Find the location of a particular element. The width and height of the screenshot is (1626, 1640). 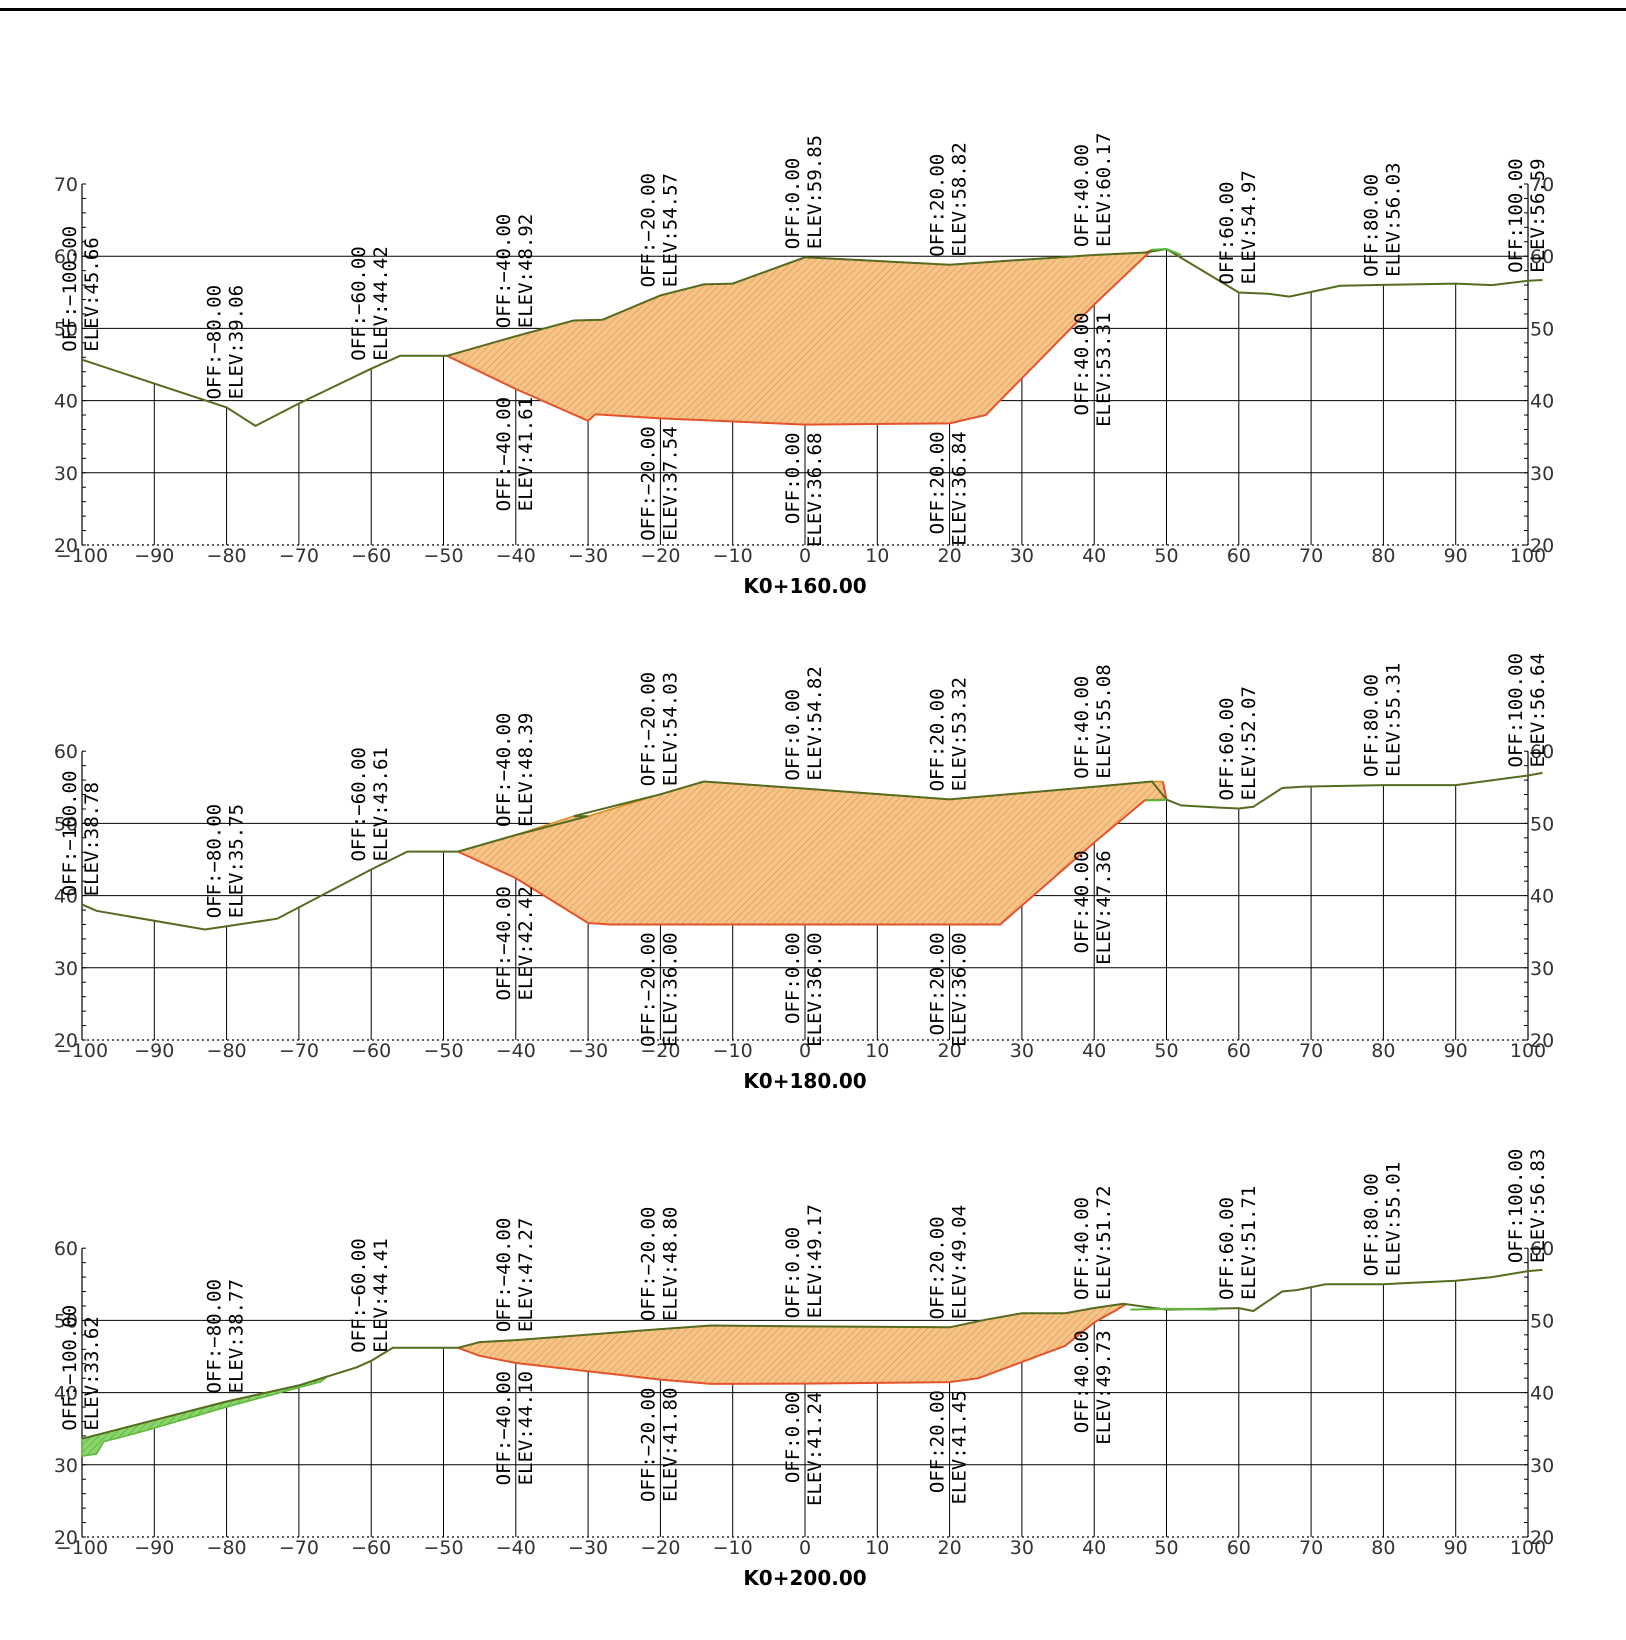

x-tick-label: −80 is located at coordinates (227, 1548).